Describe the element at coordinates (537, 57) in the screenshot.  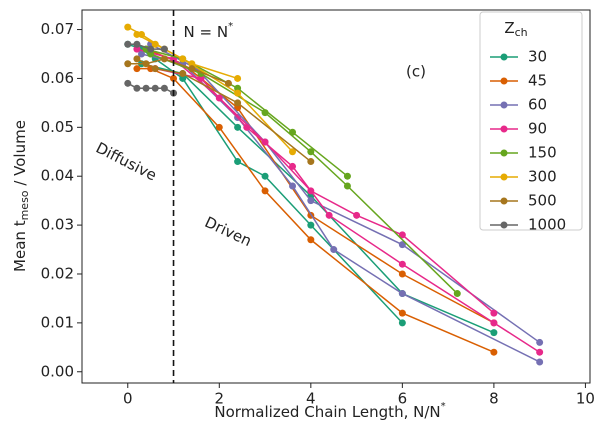
I see `legend-label: 30` at that location.